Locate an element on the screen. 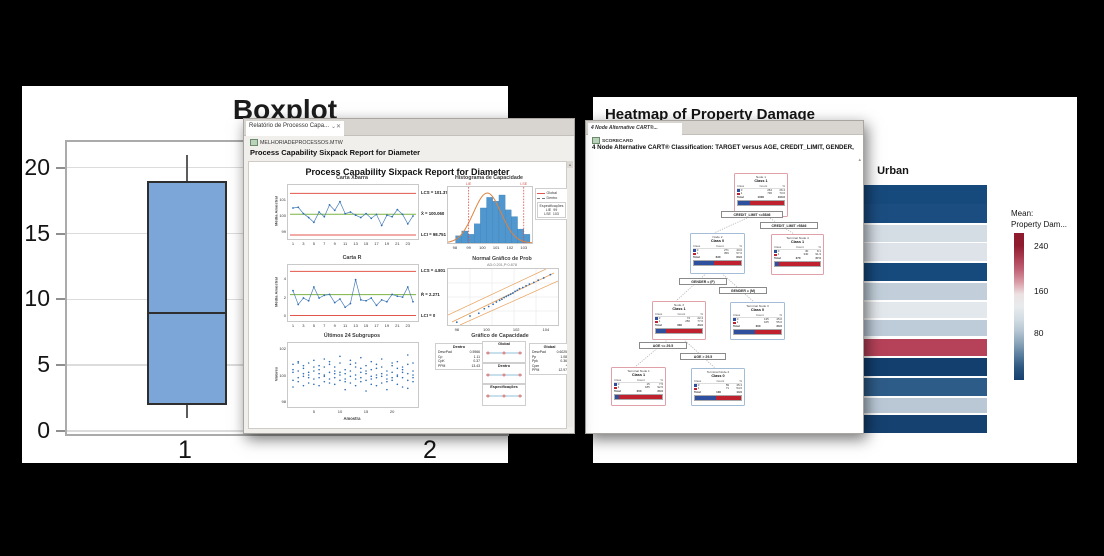 The width and height of the screenshot is (1104, 556). stat-value: 0.5966 is located at coordinates (474, 352).